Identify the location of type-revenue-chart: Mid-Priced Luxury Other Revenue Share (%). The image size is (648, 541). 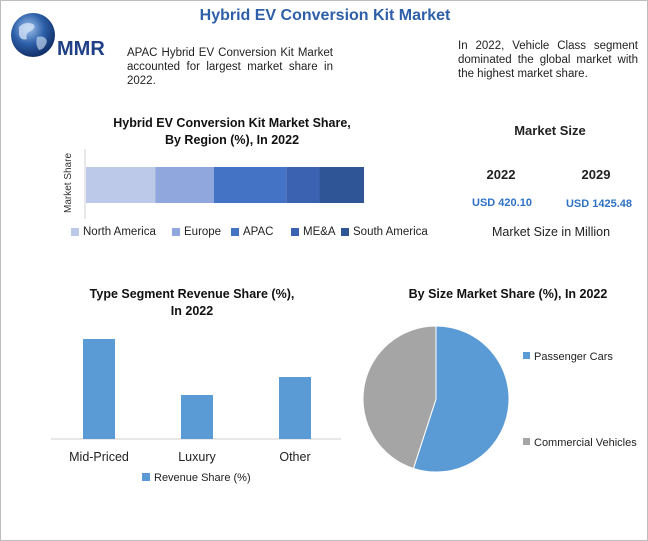
(196, 411).